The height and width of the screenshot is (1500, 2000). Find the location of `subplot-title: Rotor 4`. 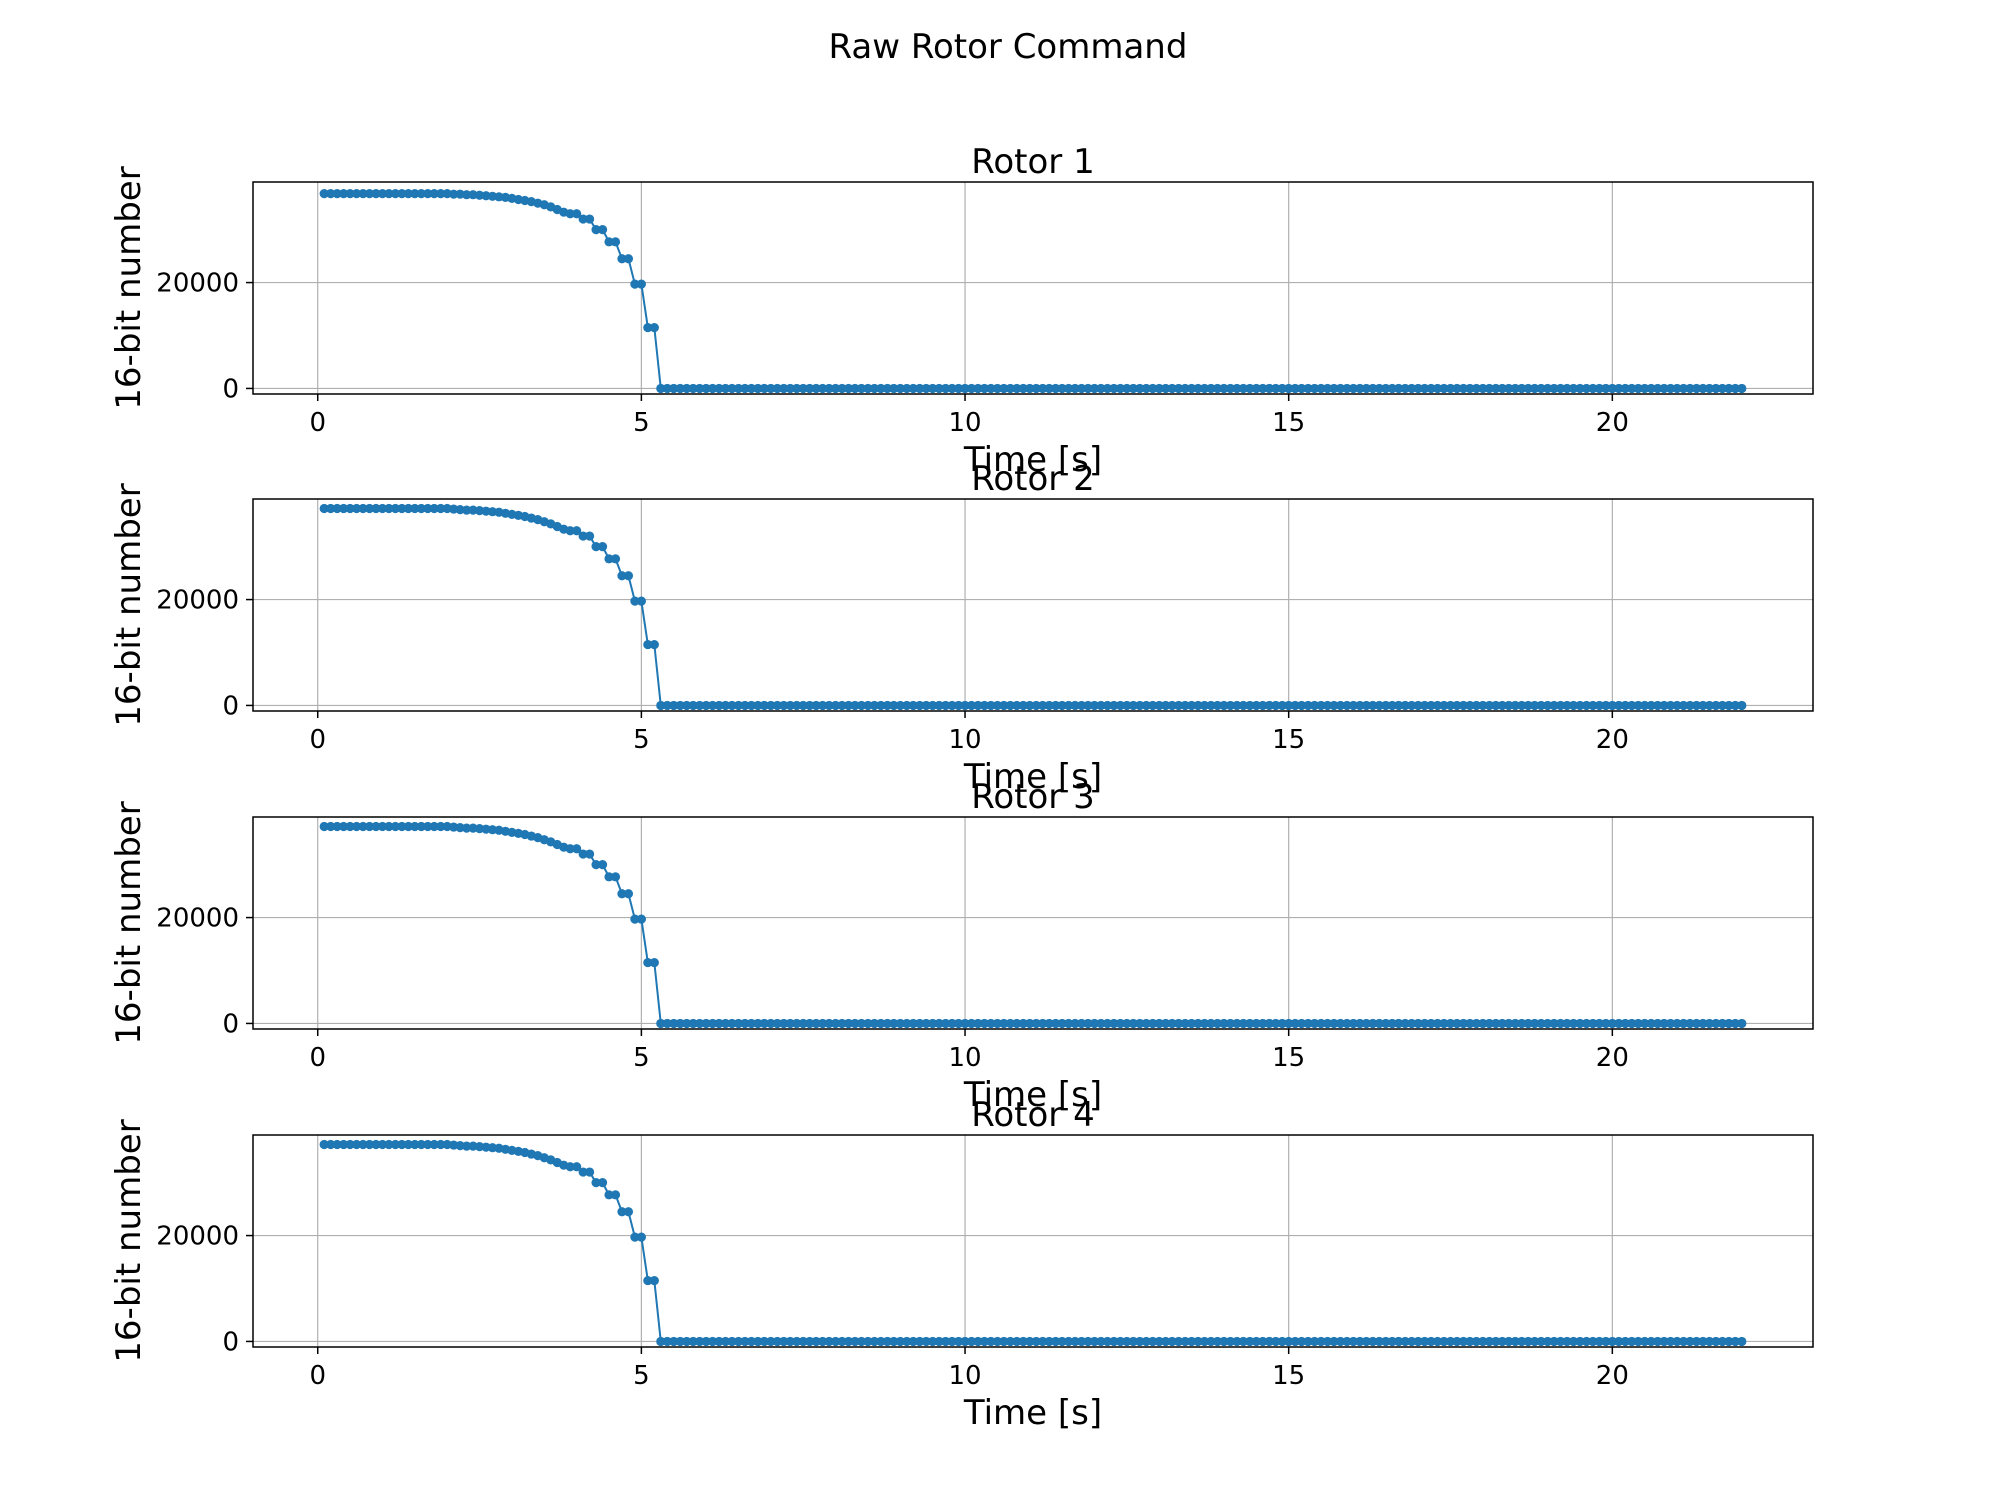

subplot-title: Rotor 4 is located at coordinates (1032, 1115).